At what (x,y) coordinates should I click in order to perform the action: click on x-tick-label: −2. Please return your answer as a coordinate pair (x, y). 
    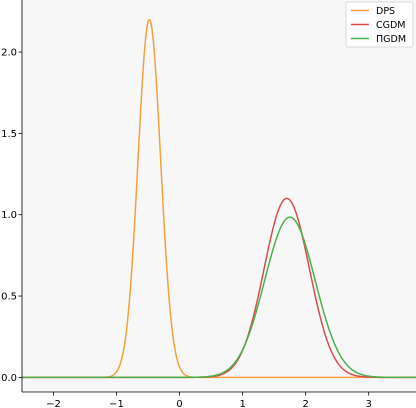
    Looking at the image, I should click on (53, 403).